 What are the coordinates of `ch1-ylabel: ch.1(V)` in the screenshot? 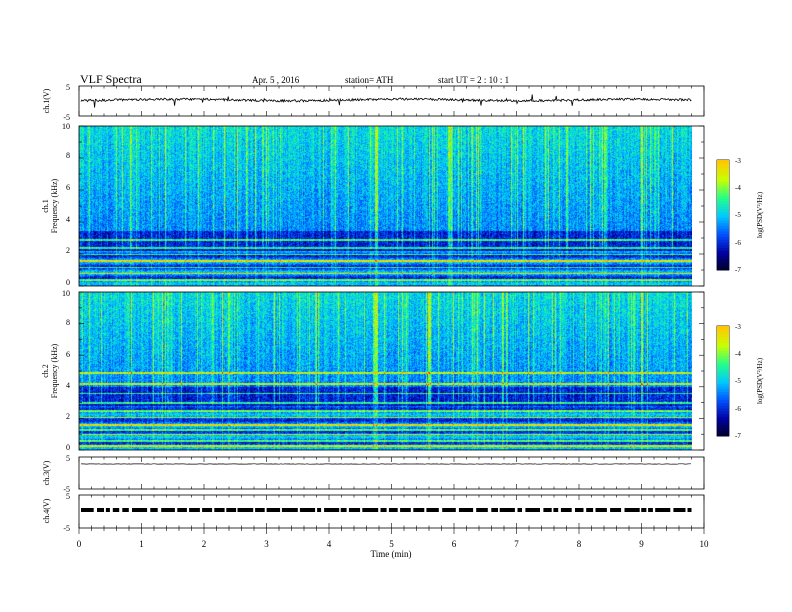 It's located at (46, 100).